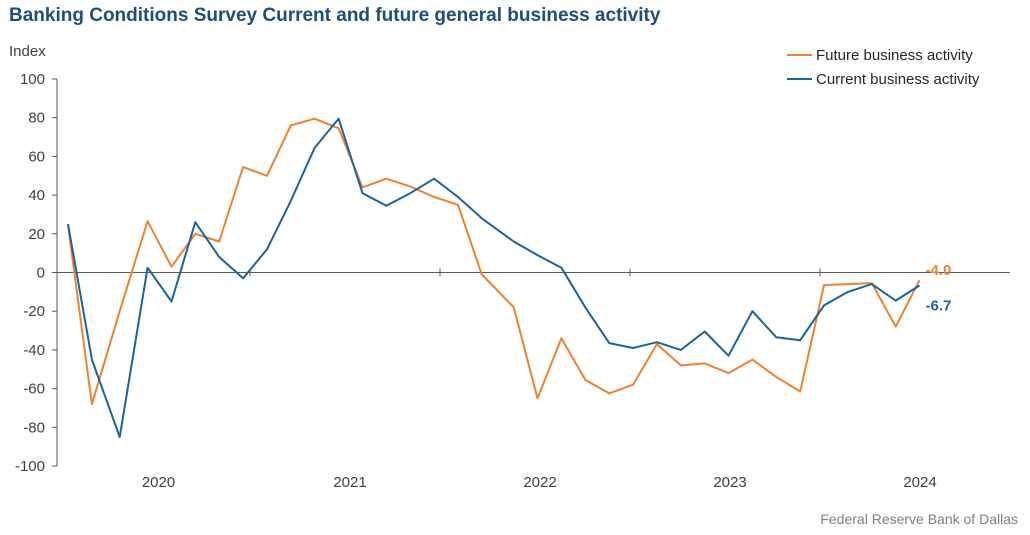 The image size is (1030, 535). What do you see at coordinates (894, 55) in the screenshot?
I see `legend-label: Future business activity` at bounding box center [894, 55].